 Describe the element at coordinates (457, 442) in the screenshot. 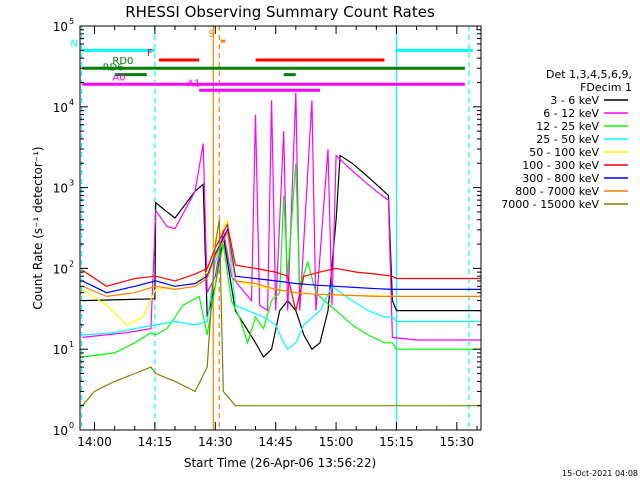

I see `x-tick-label: 15:30` at that location.